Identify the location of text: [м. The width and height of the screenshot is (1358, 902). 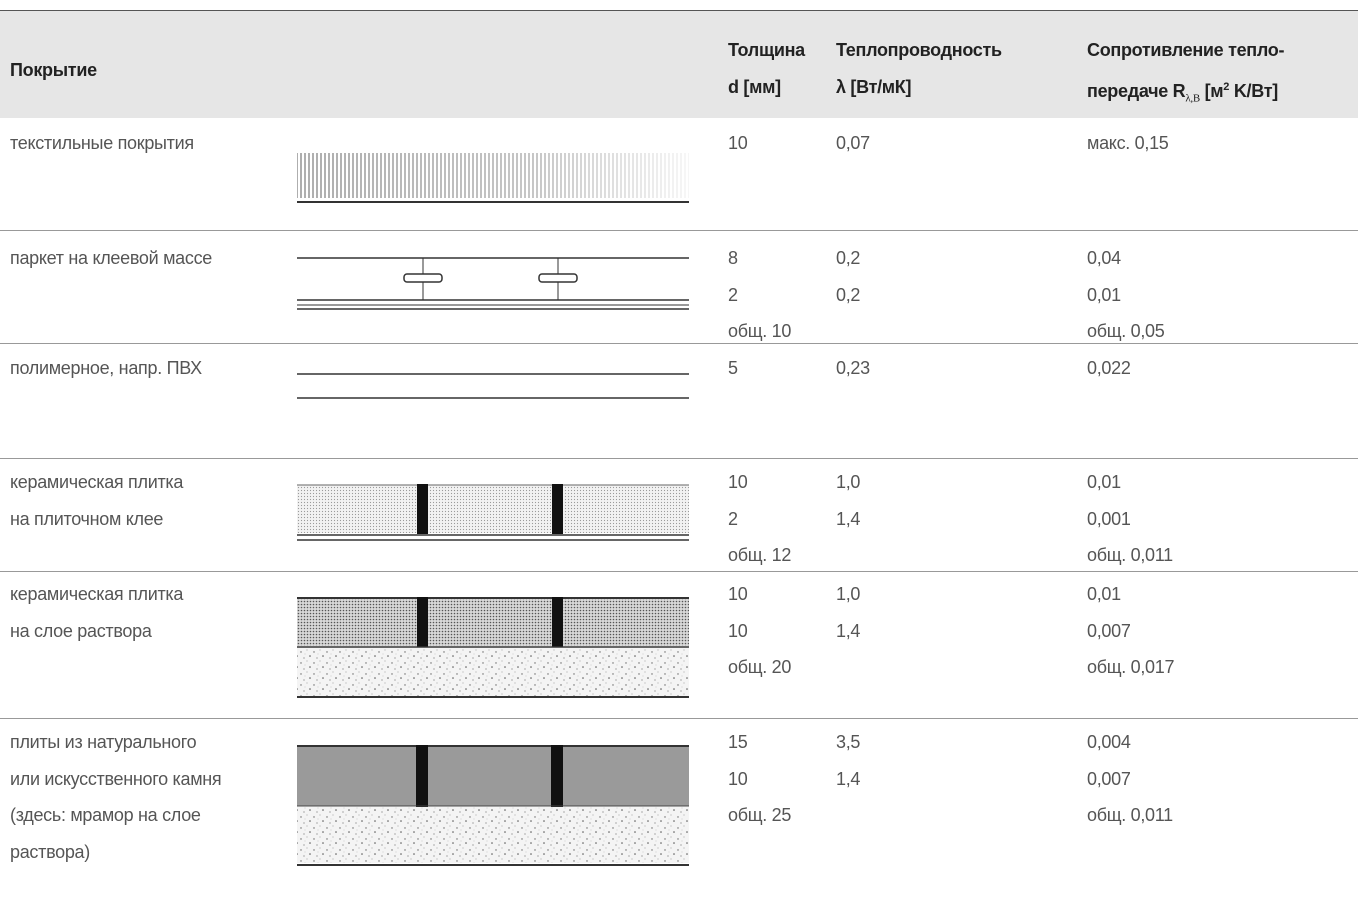
(1214, 91).